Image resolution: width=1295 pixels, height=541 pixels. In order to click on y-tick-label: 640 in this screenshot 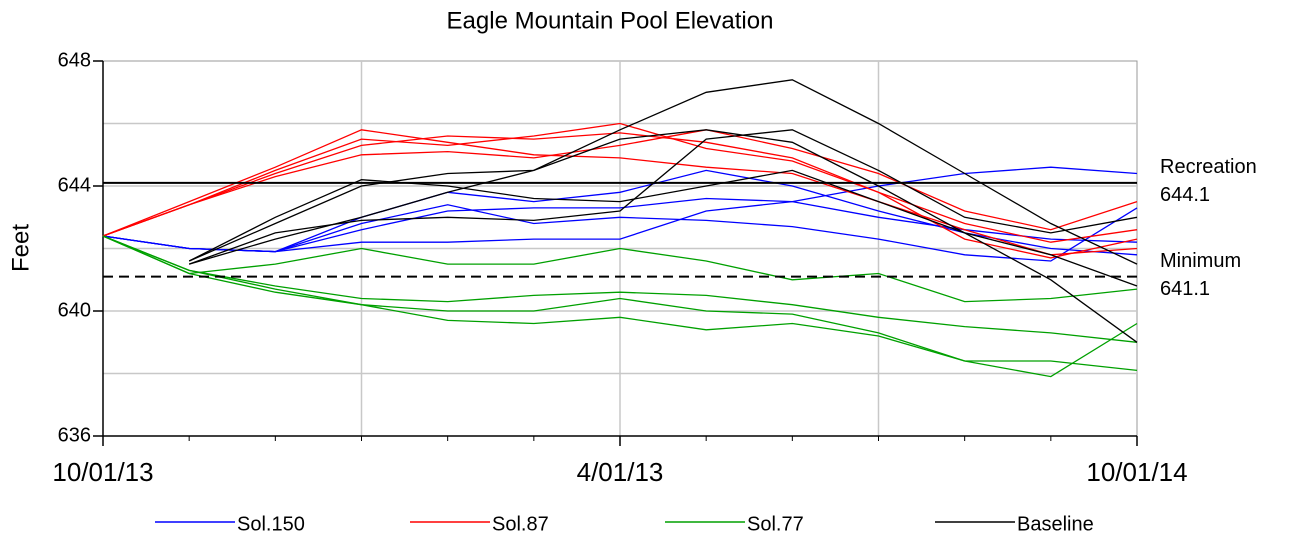, I will do `click(74, 310)`.